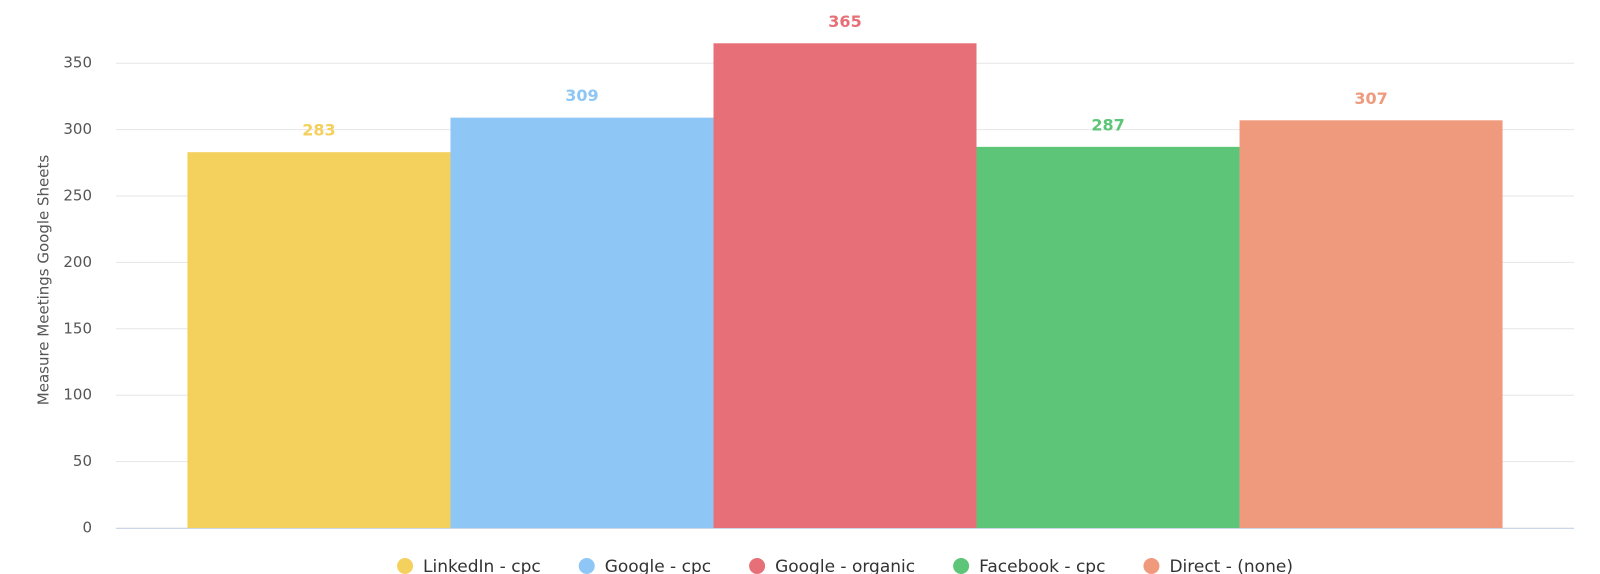 This screenshot has height=574, width=1600. Describe the element at coordinates (87, 528) in the screenshot. I see `y-tick-label: 0` at that location.